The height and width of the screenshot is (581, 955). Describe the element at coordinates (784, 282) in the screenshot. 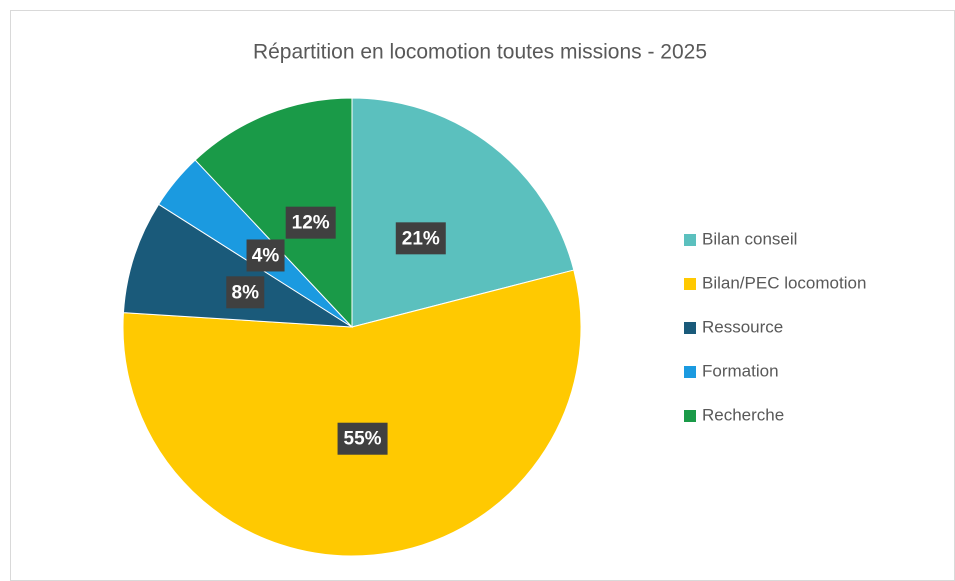

I see `legend-label: Bilan/PEC locomotion` at that location.